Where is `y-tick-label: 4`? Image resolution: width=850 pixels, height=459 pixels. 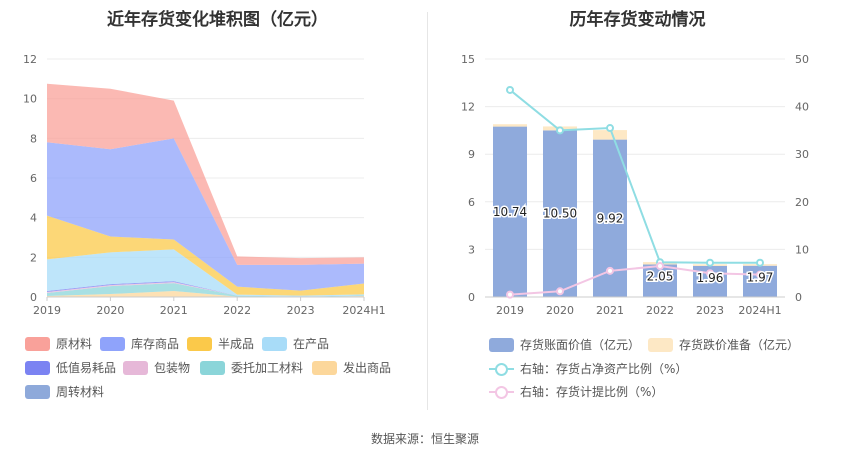
y-tick-label: 4 is located at coordinates (33, 218).